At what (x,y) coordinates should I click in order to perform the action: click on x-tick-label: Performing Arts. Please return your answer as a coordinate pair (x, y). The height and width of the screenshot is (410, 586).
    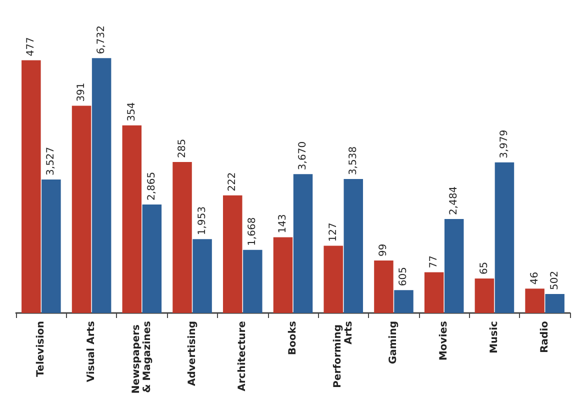
    Looking at the image, I should click on (343, 354).